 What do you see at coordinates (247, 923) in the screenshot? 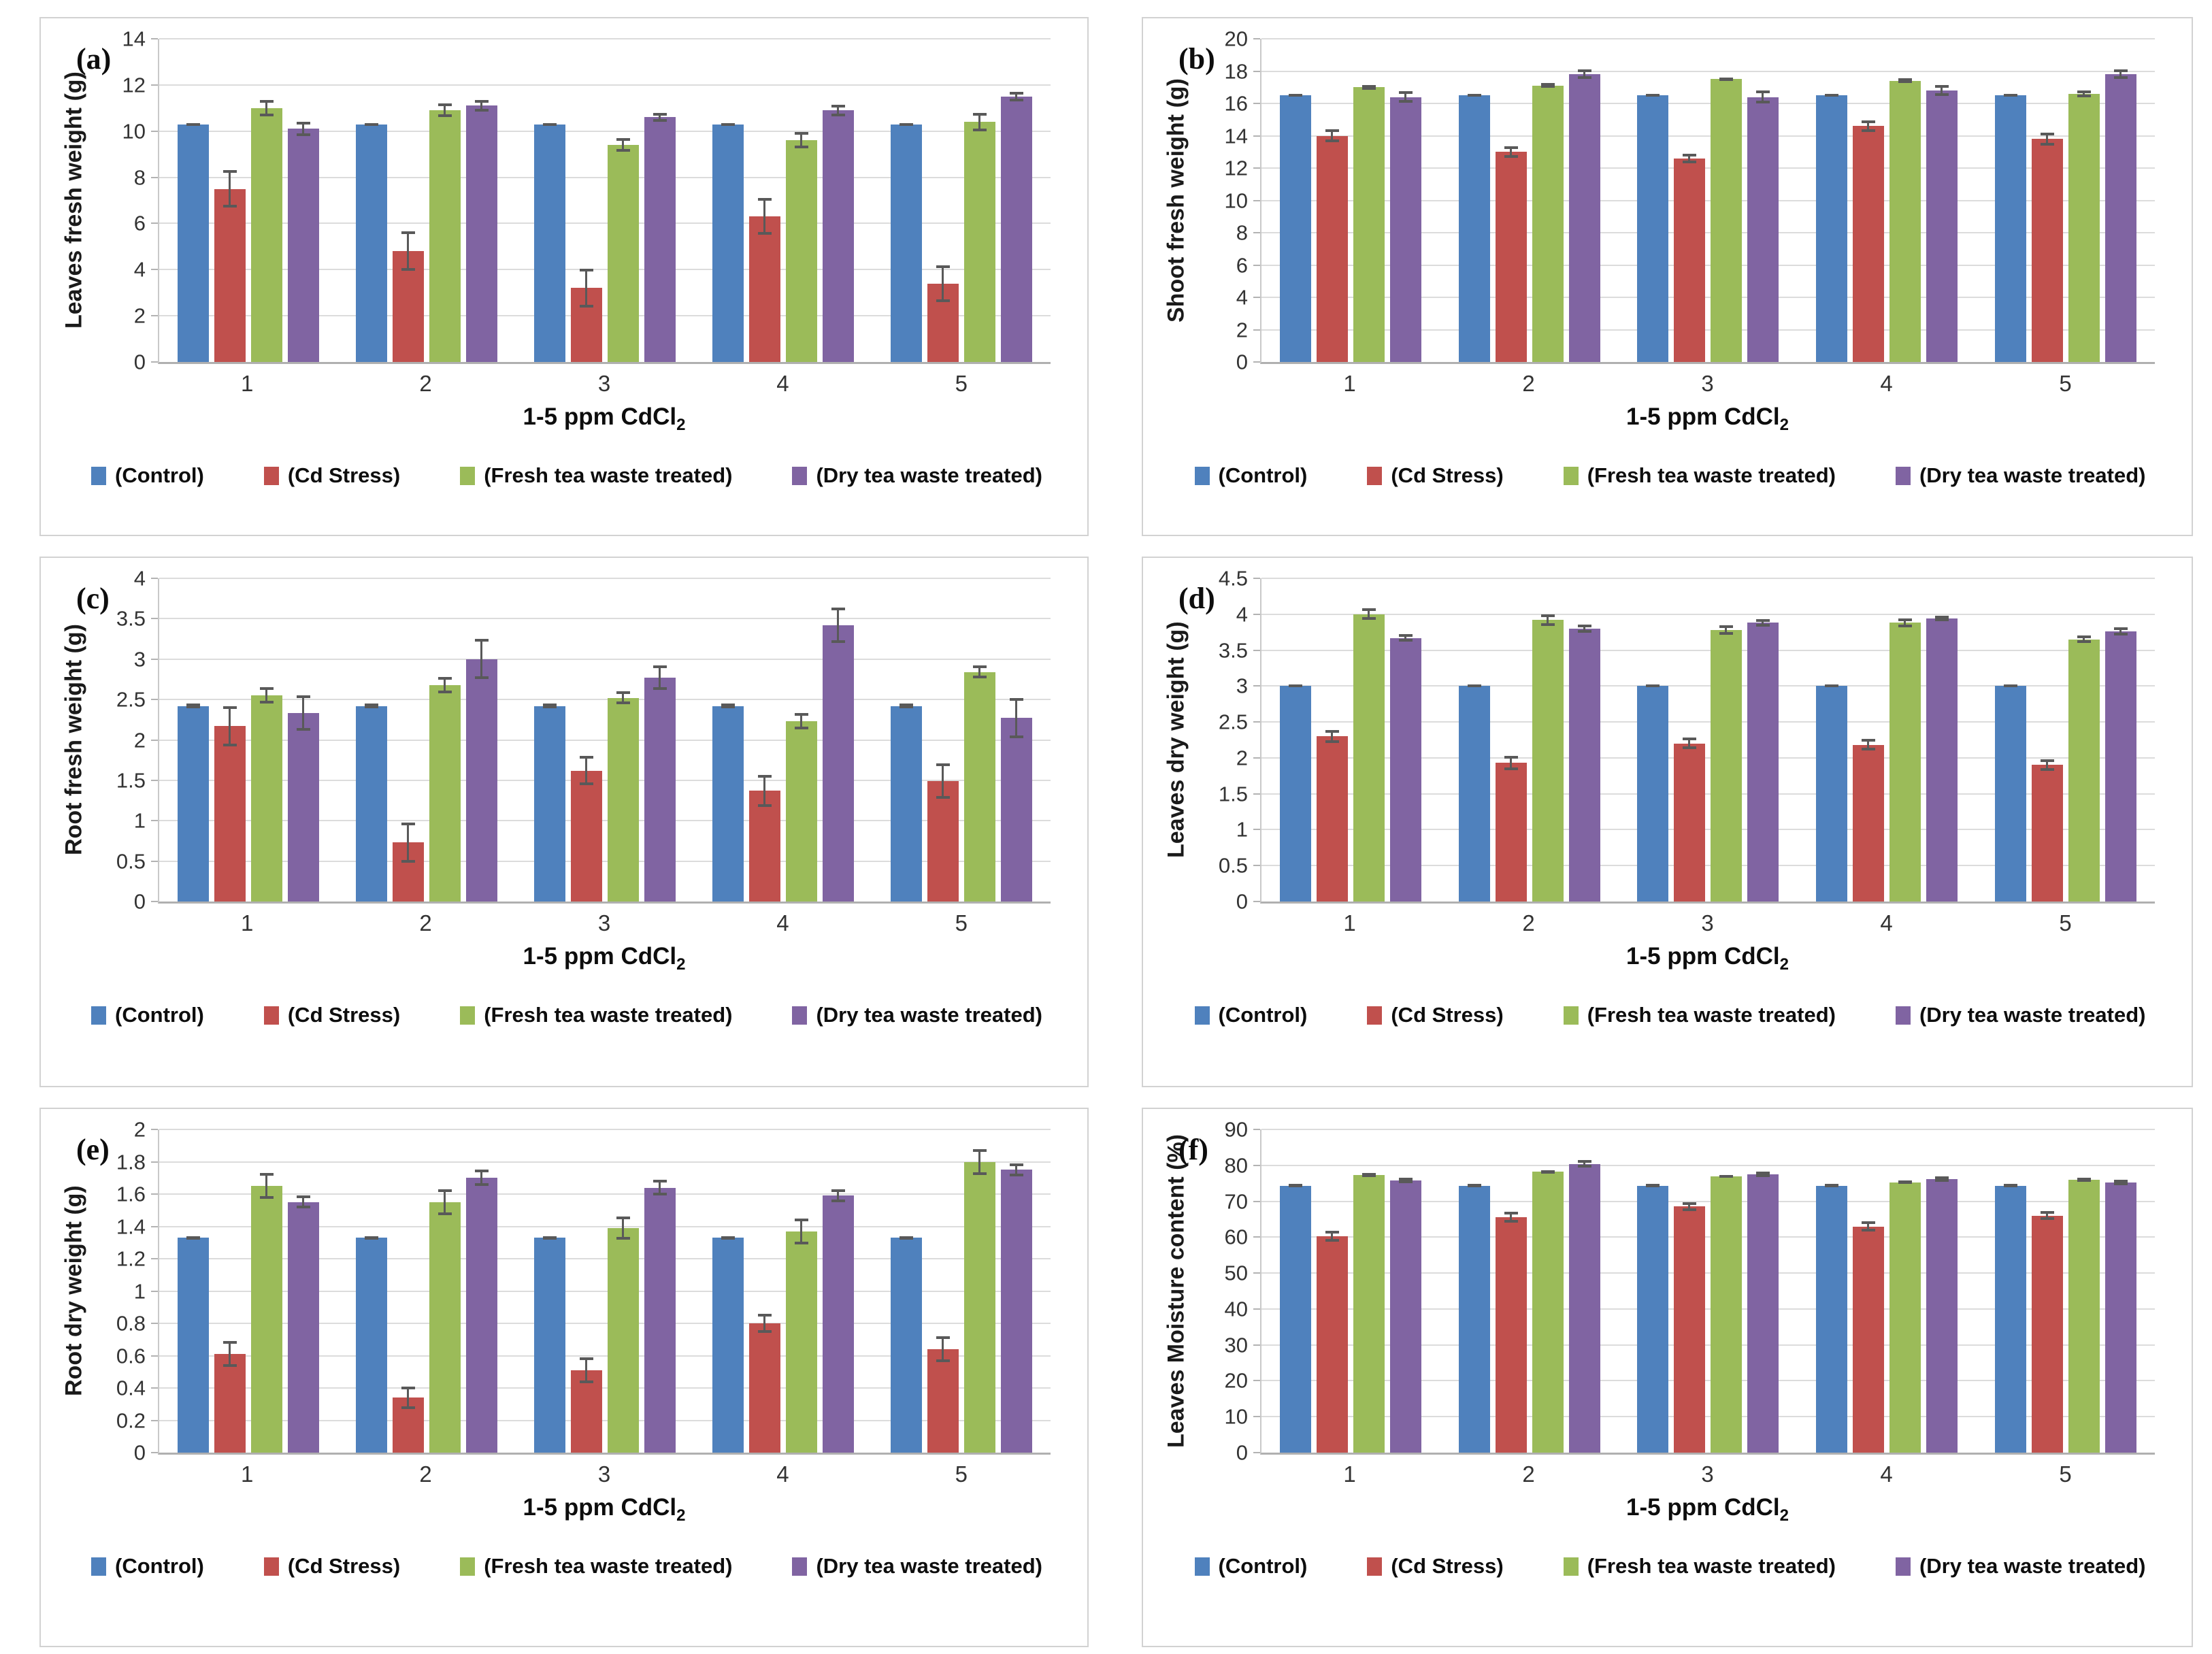
I see `x-category-label: 1` at bounding box center [247, 923].